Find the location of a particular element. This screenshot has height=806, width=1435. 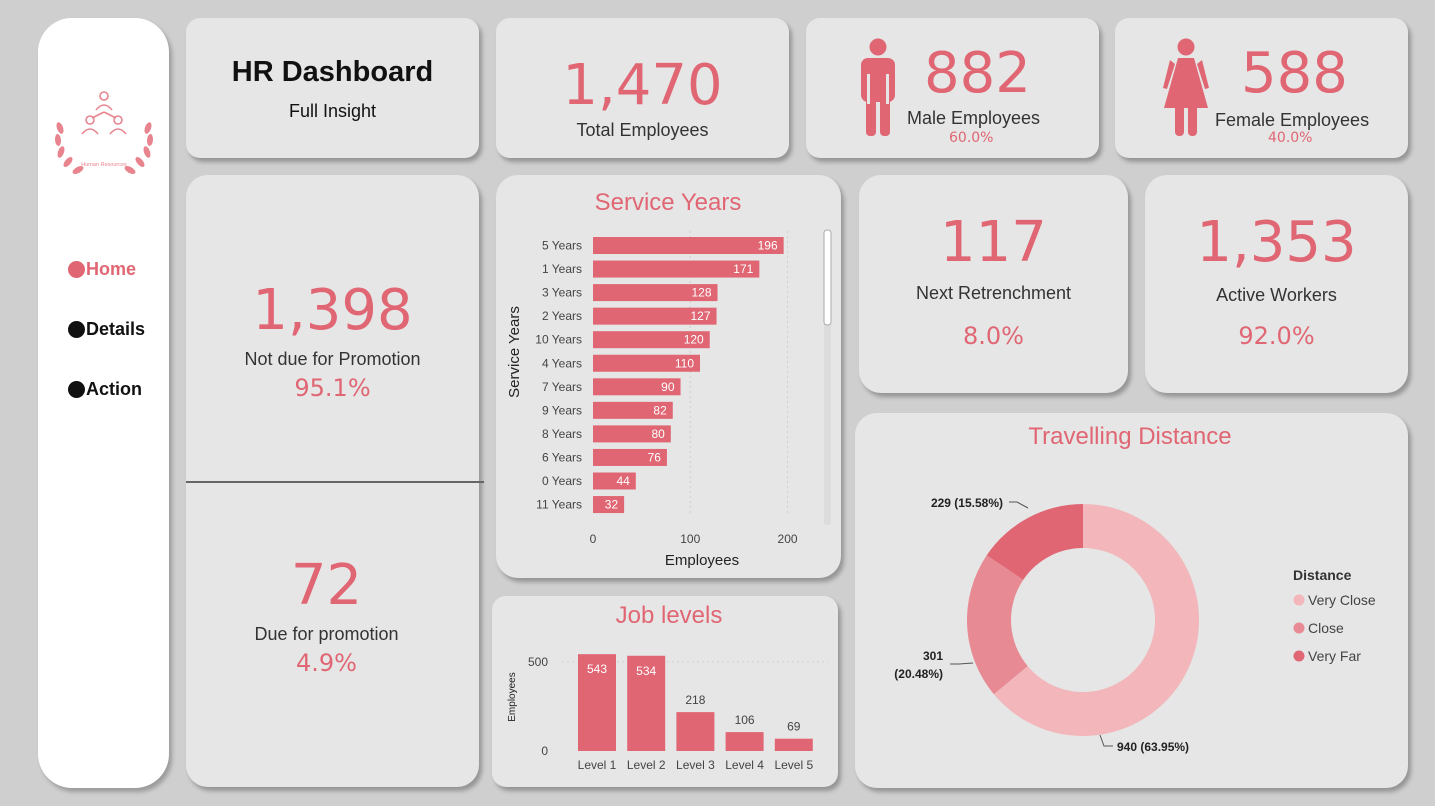

job-levels-category: Level 4 is located at coordinates (744, 765).